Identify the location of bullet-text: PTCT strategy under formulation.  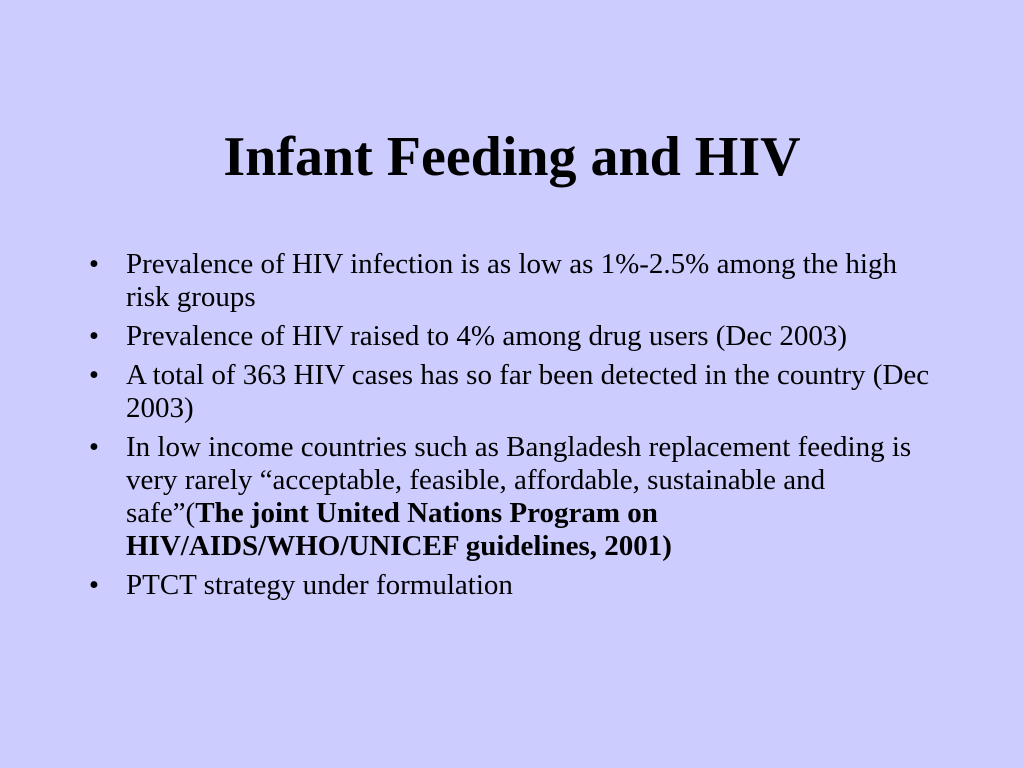
(319, 585).